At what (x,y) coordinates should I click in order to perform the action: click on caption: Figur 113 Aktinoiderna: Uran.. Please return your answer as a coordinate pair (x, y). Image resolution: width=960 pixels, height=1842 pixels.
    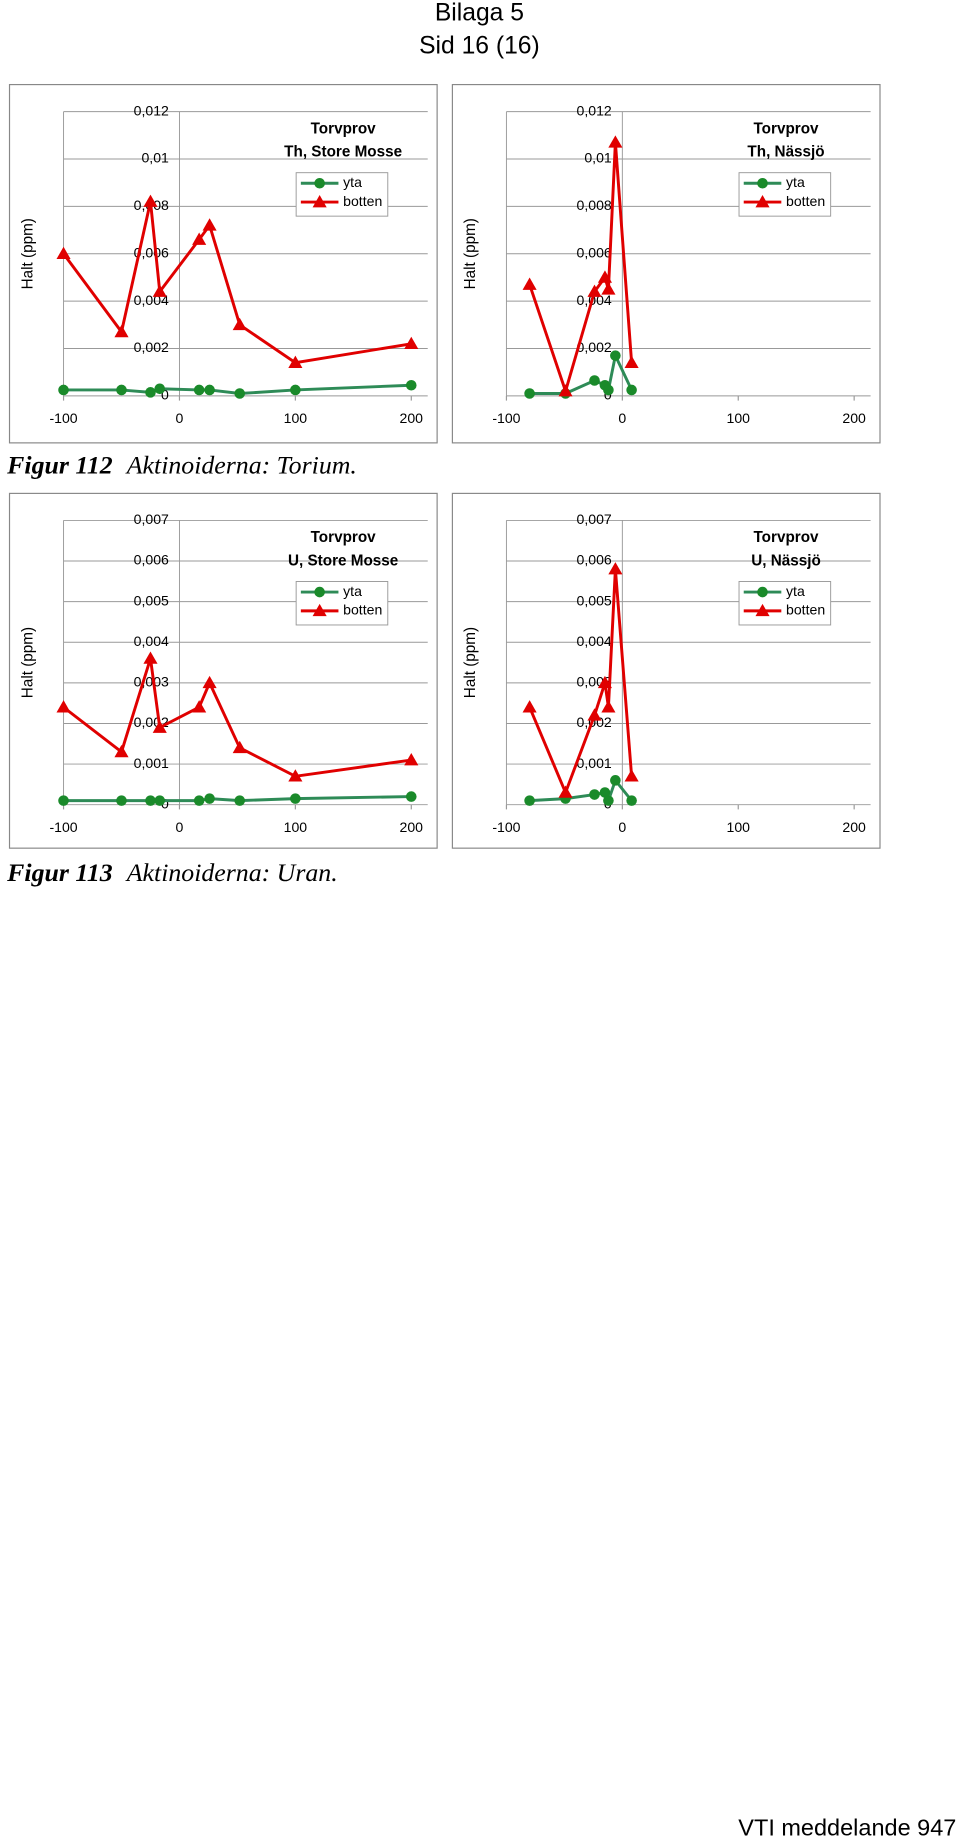
    Looking at the image, I should click on (172, 872).